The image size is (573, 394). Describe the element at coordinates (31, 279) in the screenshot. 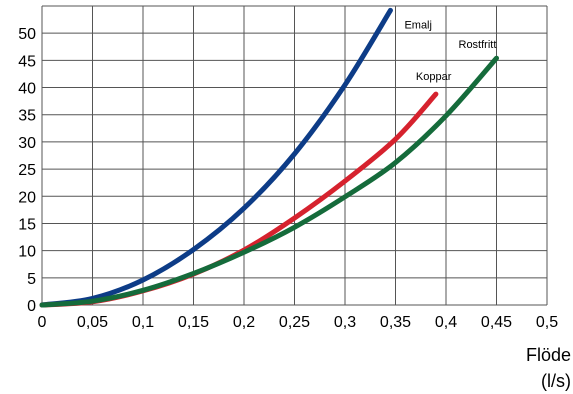

I see `y-tick-label: 5` at that location.